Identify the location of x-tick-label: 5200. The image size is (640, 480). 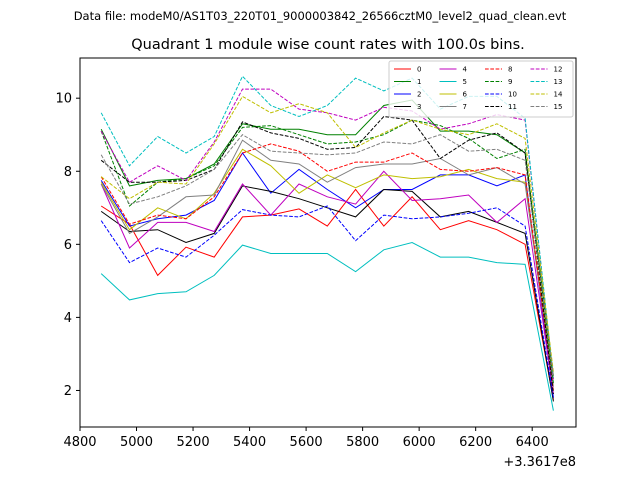
(193, 442).